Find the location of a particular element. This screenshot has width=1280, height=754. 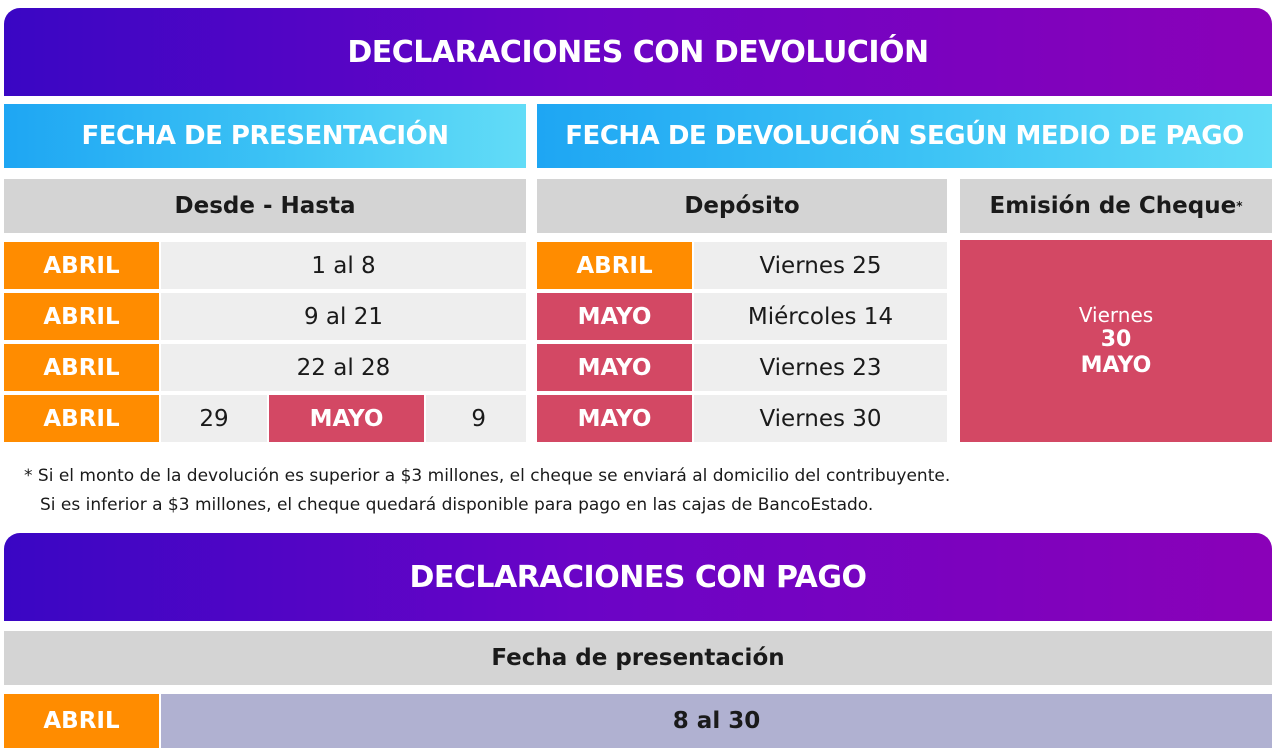

pago-title: DECLARACIONES CON PAGO is located at coordinates (638, 577).